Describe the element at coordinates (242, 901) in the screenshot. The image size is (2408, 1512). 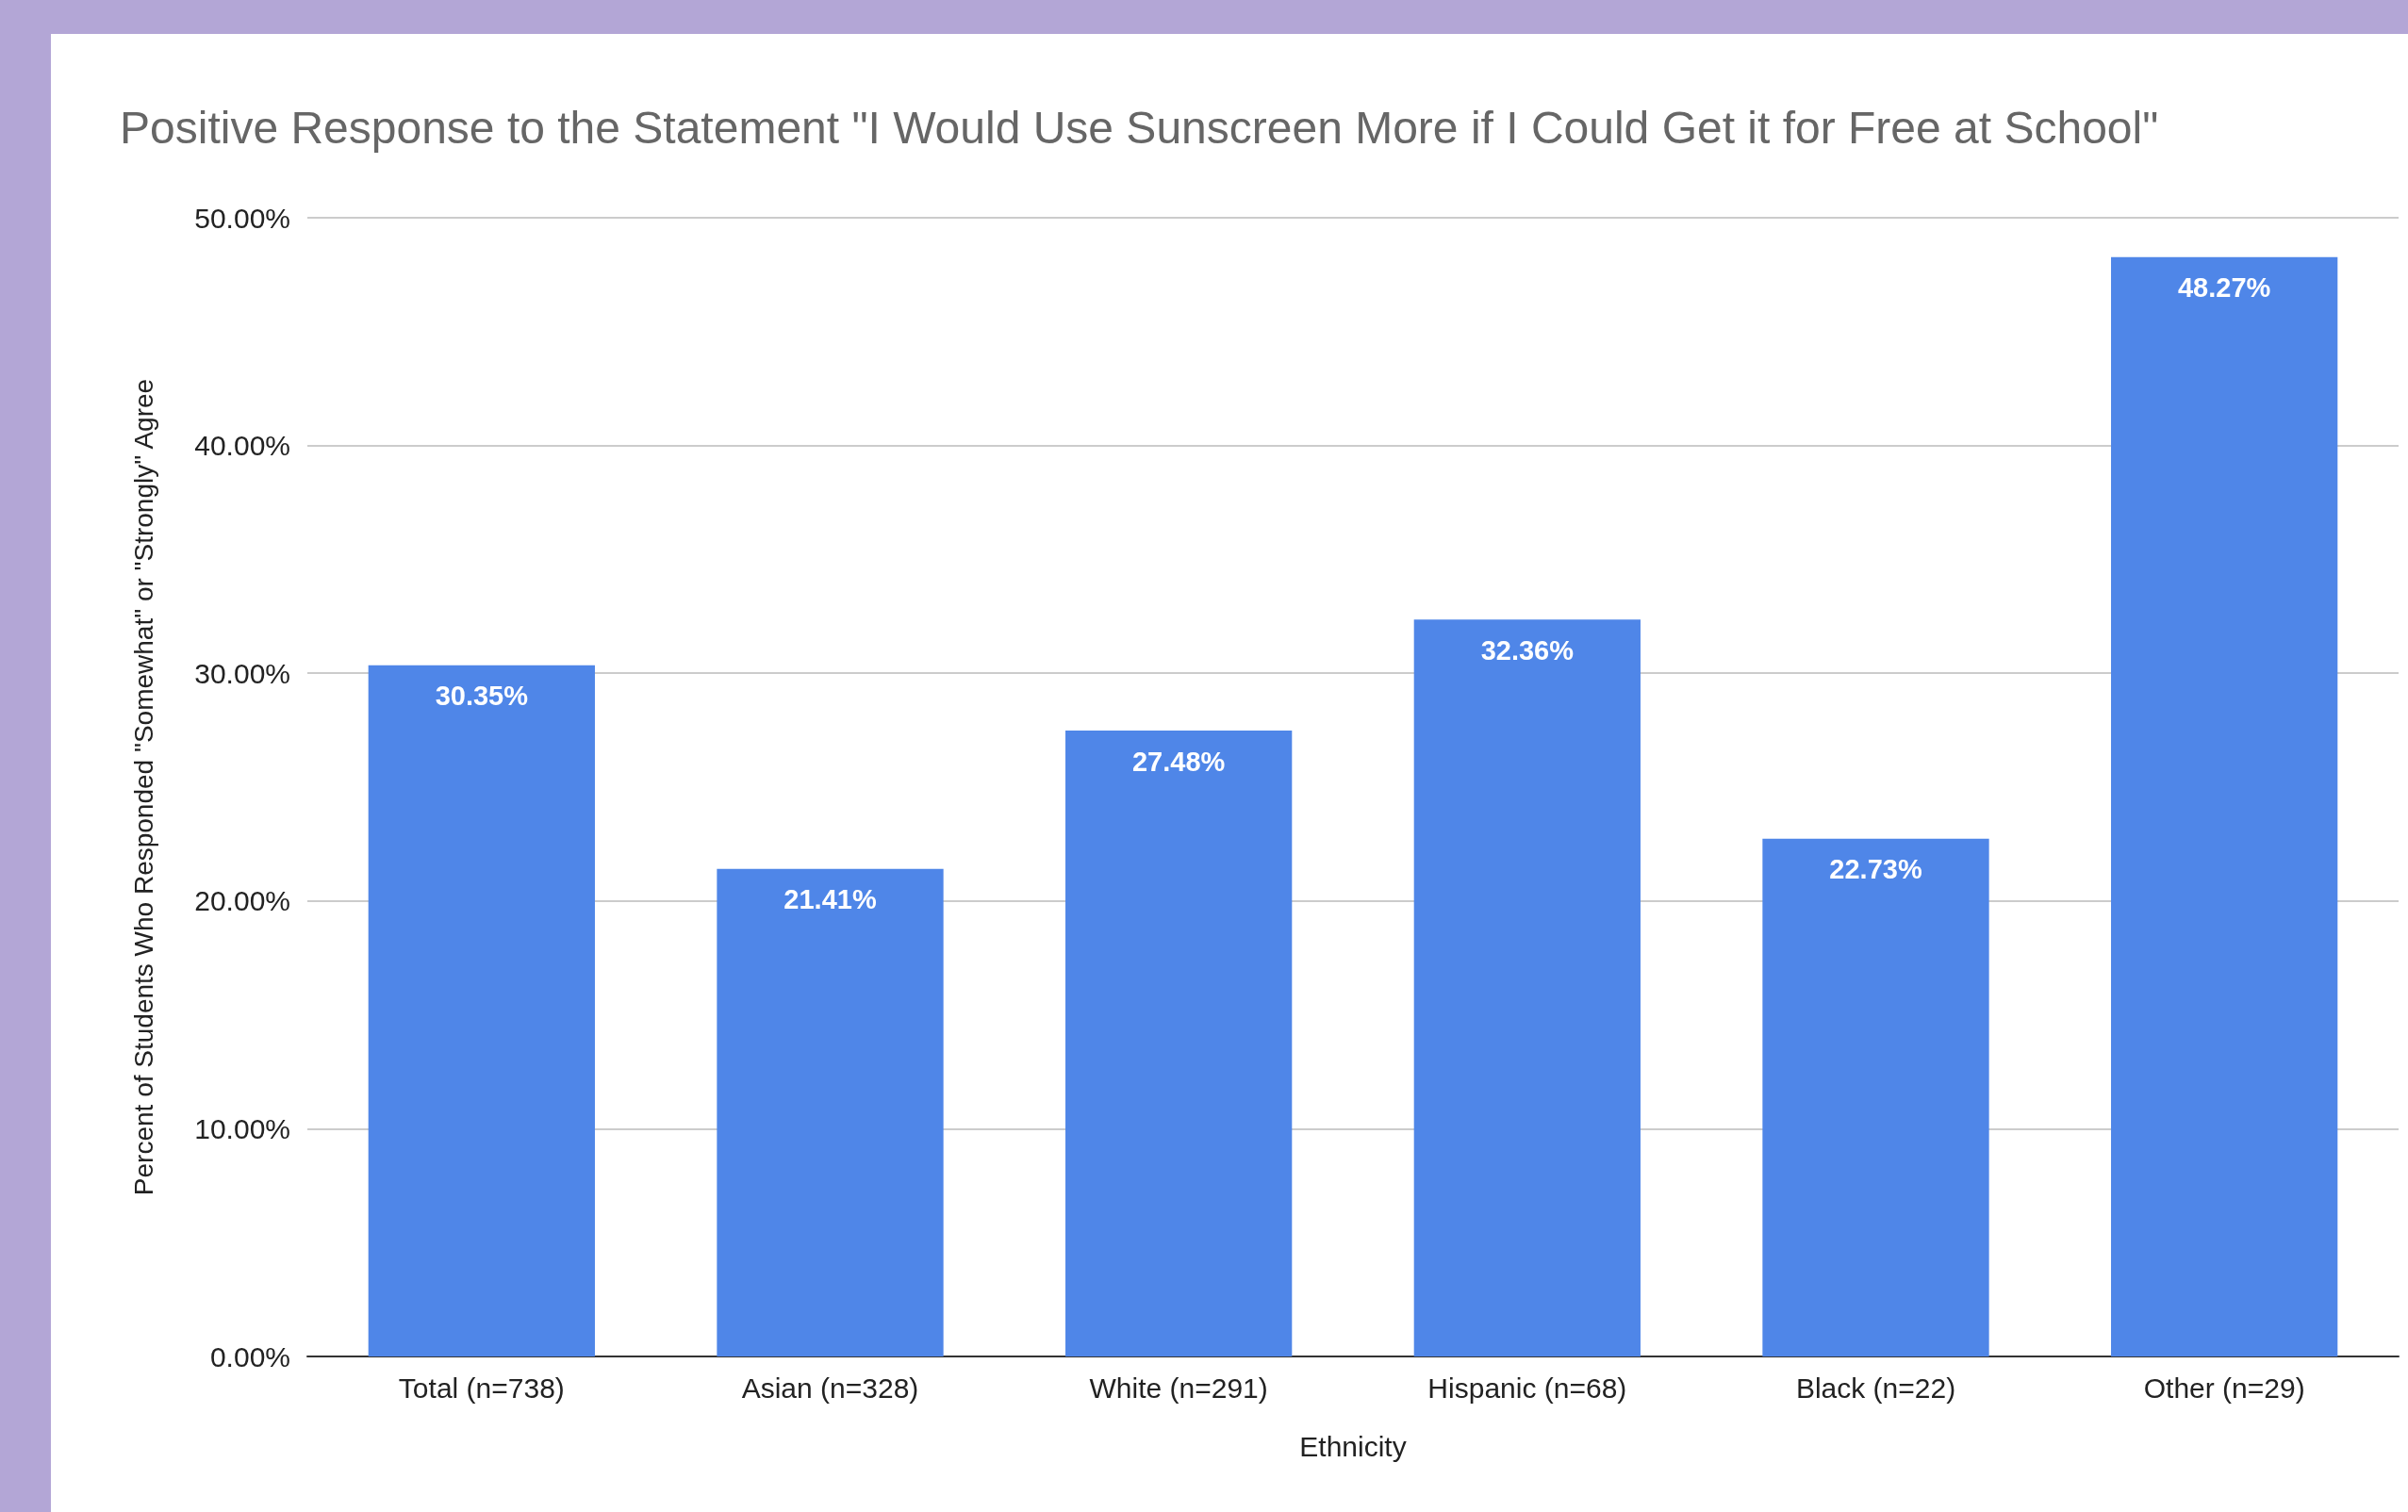
I see `y-tick-label: 20.00%` at that location.